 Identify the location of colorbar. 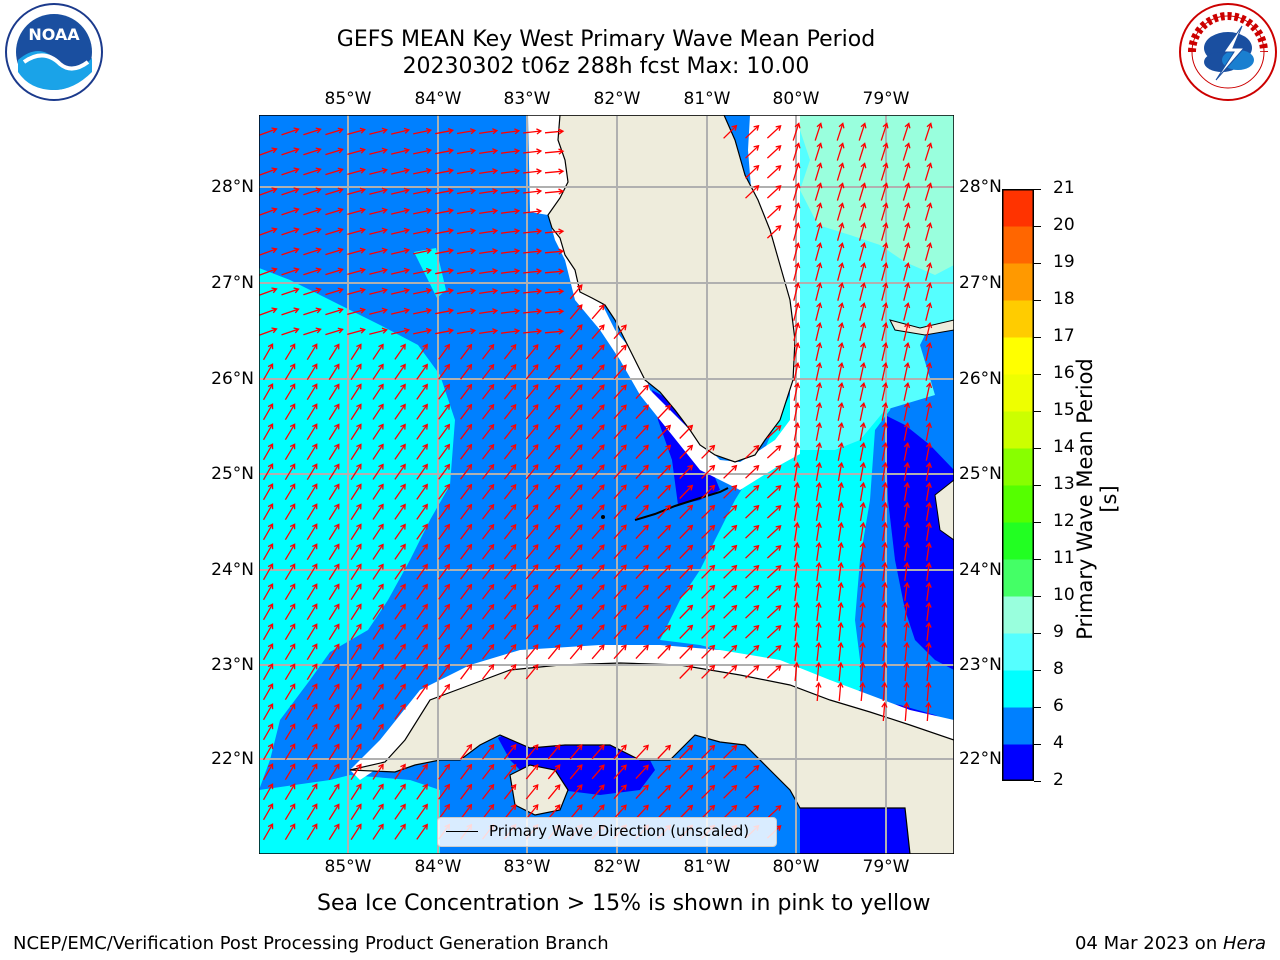
(1018, 485).